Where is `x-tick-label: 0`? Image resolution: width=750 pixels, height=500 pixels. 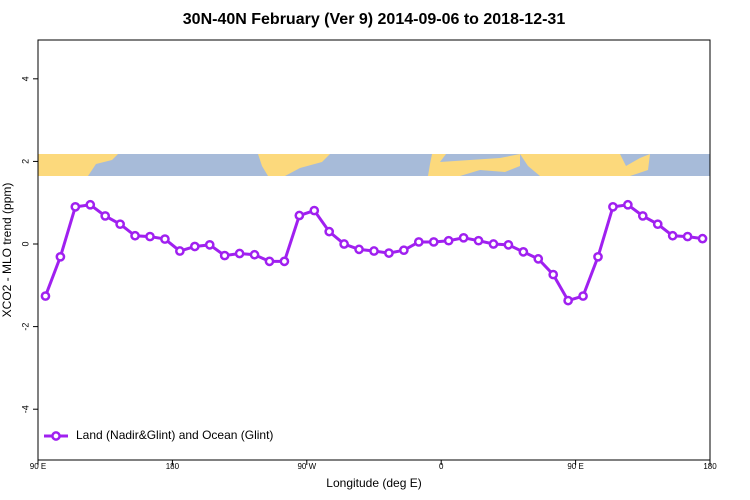
x-tick-label: 0 is located at coordinates (441, 466).